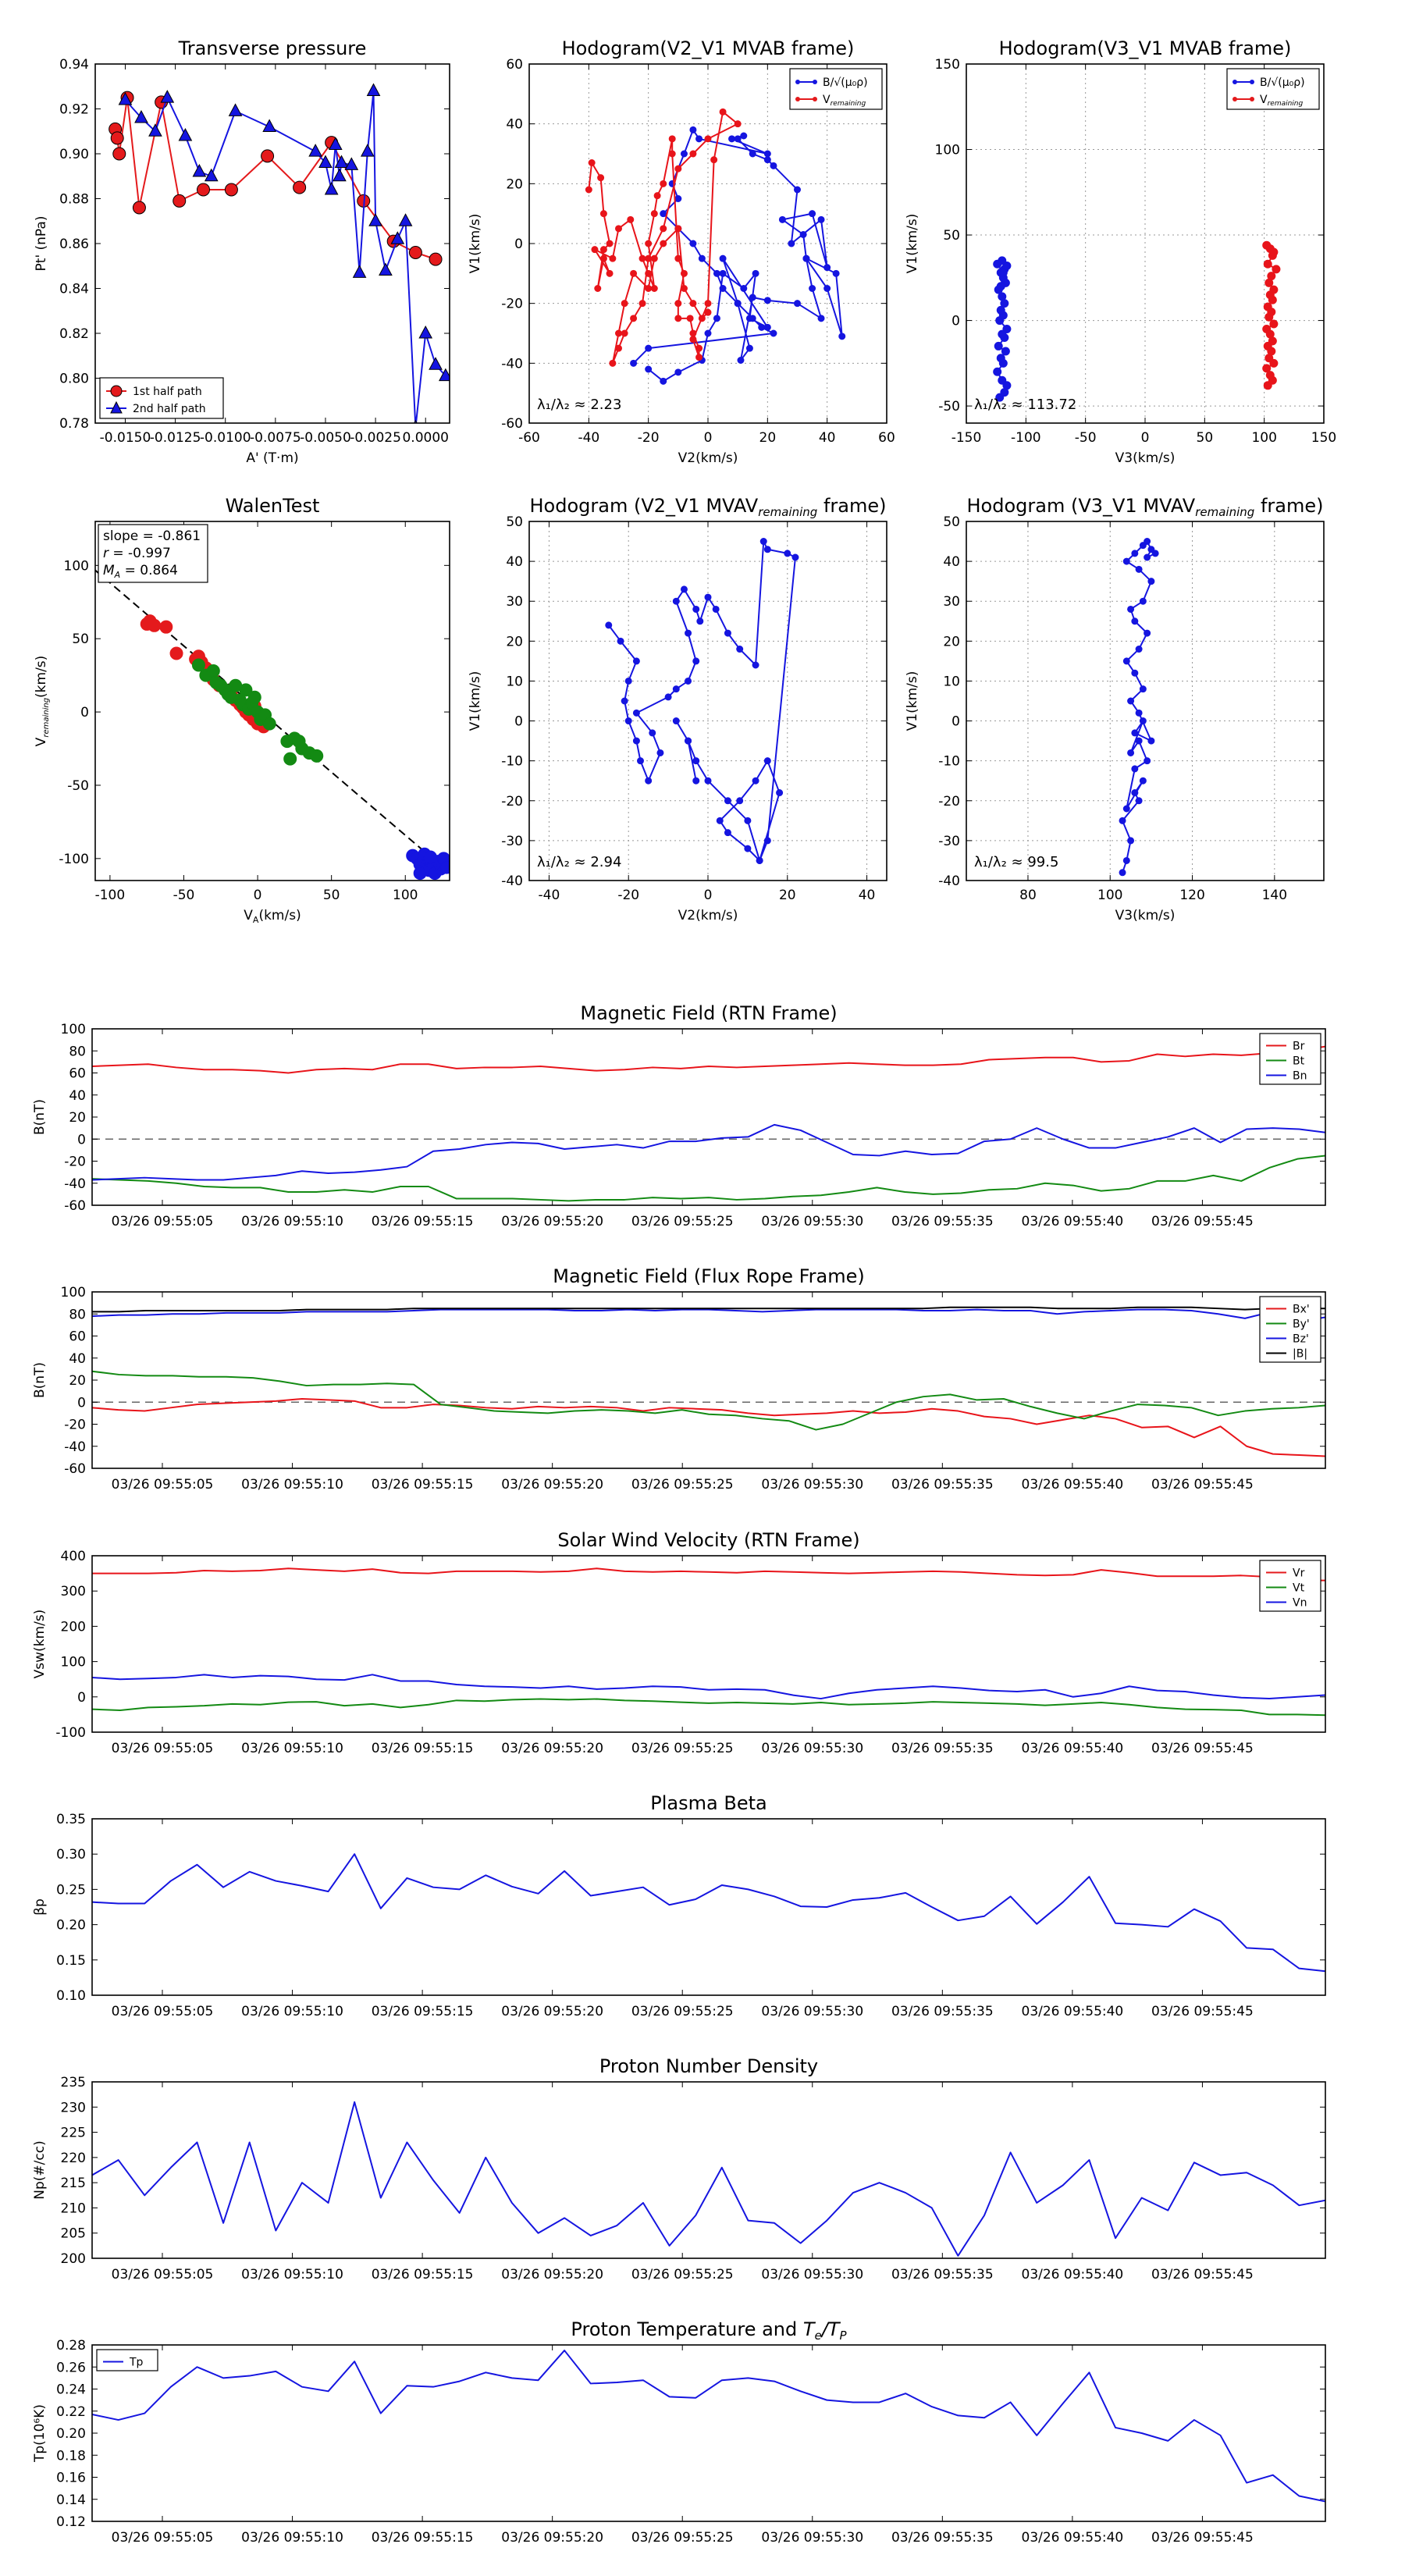 Image resolution: width=1405 pixels, height=2576 pixels. I want to click on title-part: frame), so click(851, 506).